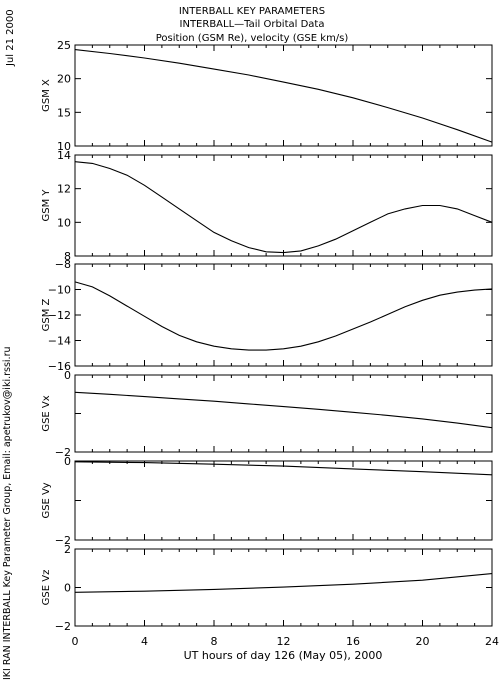 The image size is (504, 684). I want to click on panel-4: 0 −2 GSE Vx, so click(267, 414).